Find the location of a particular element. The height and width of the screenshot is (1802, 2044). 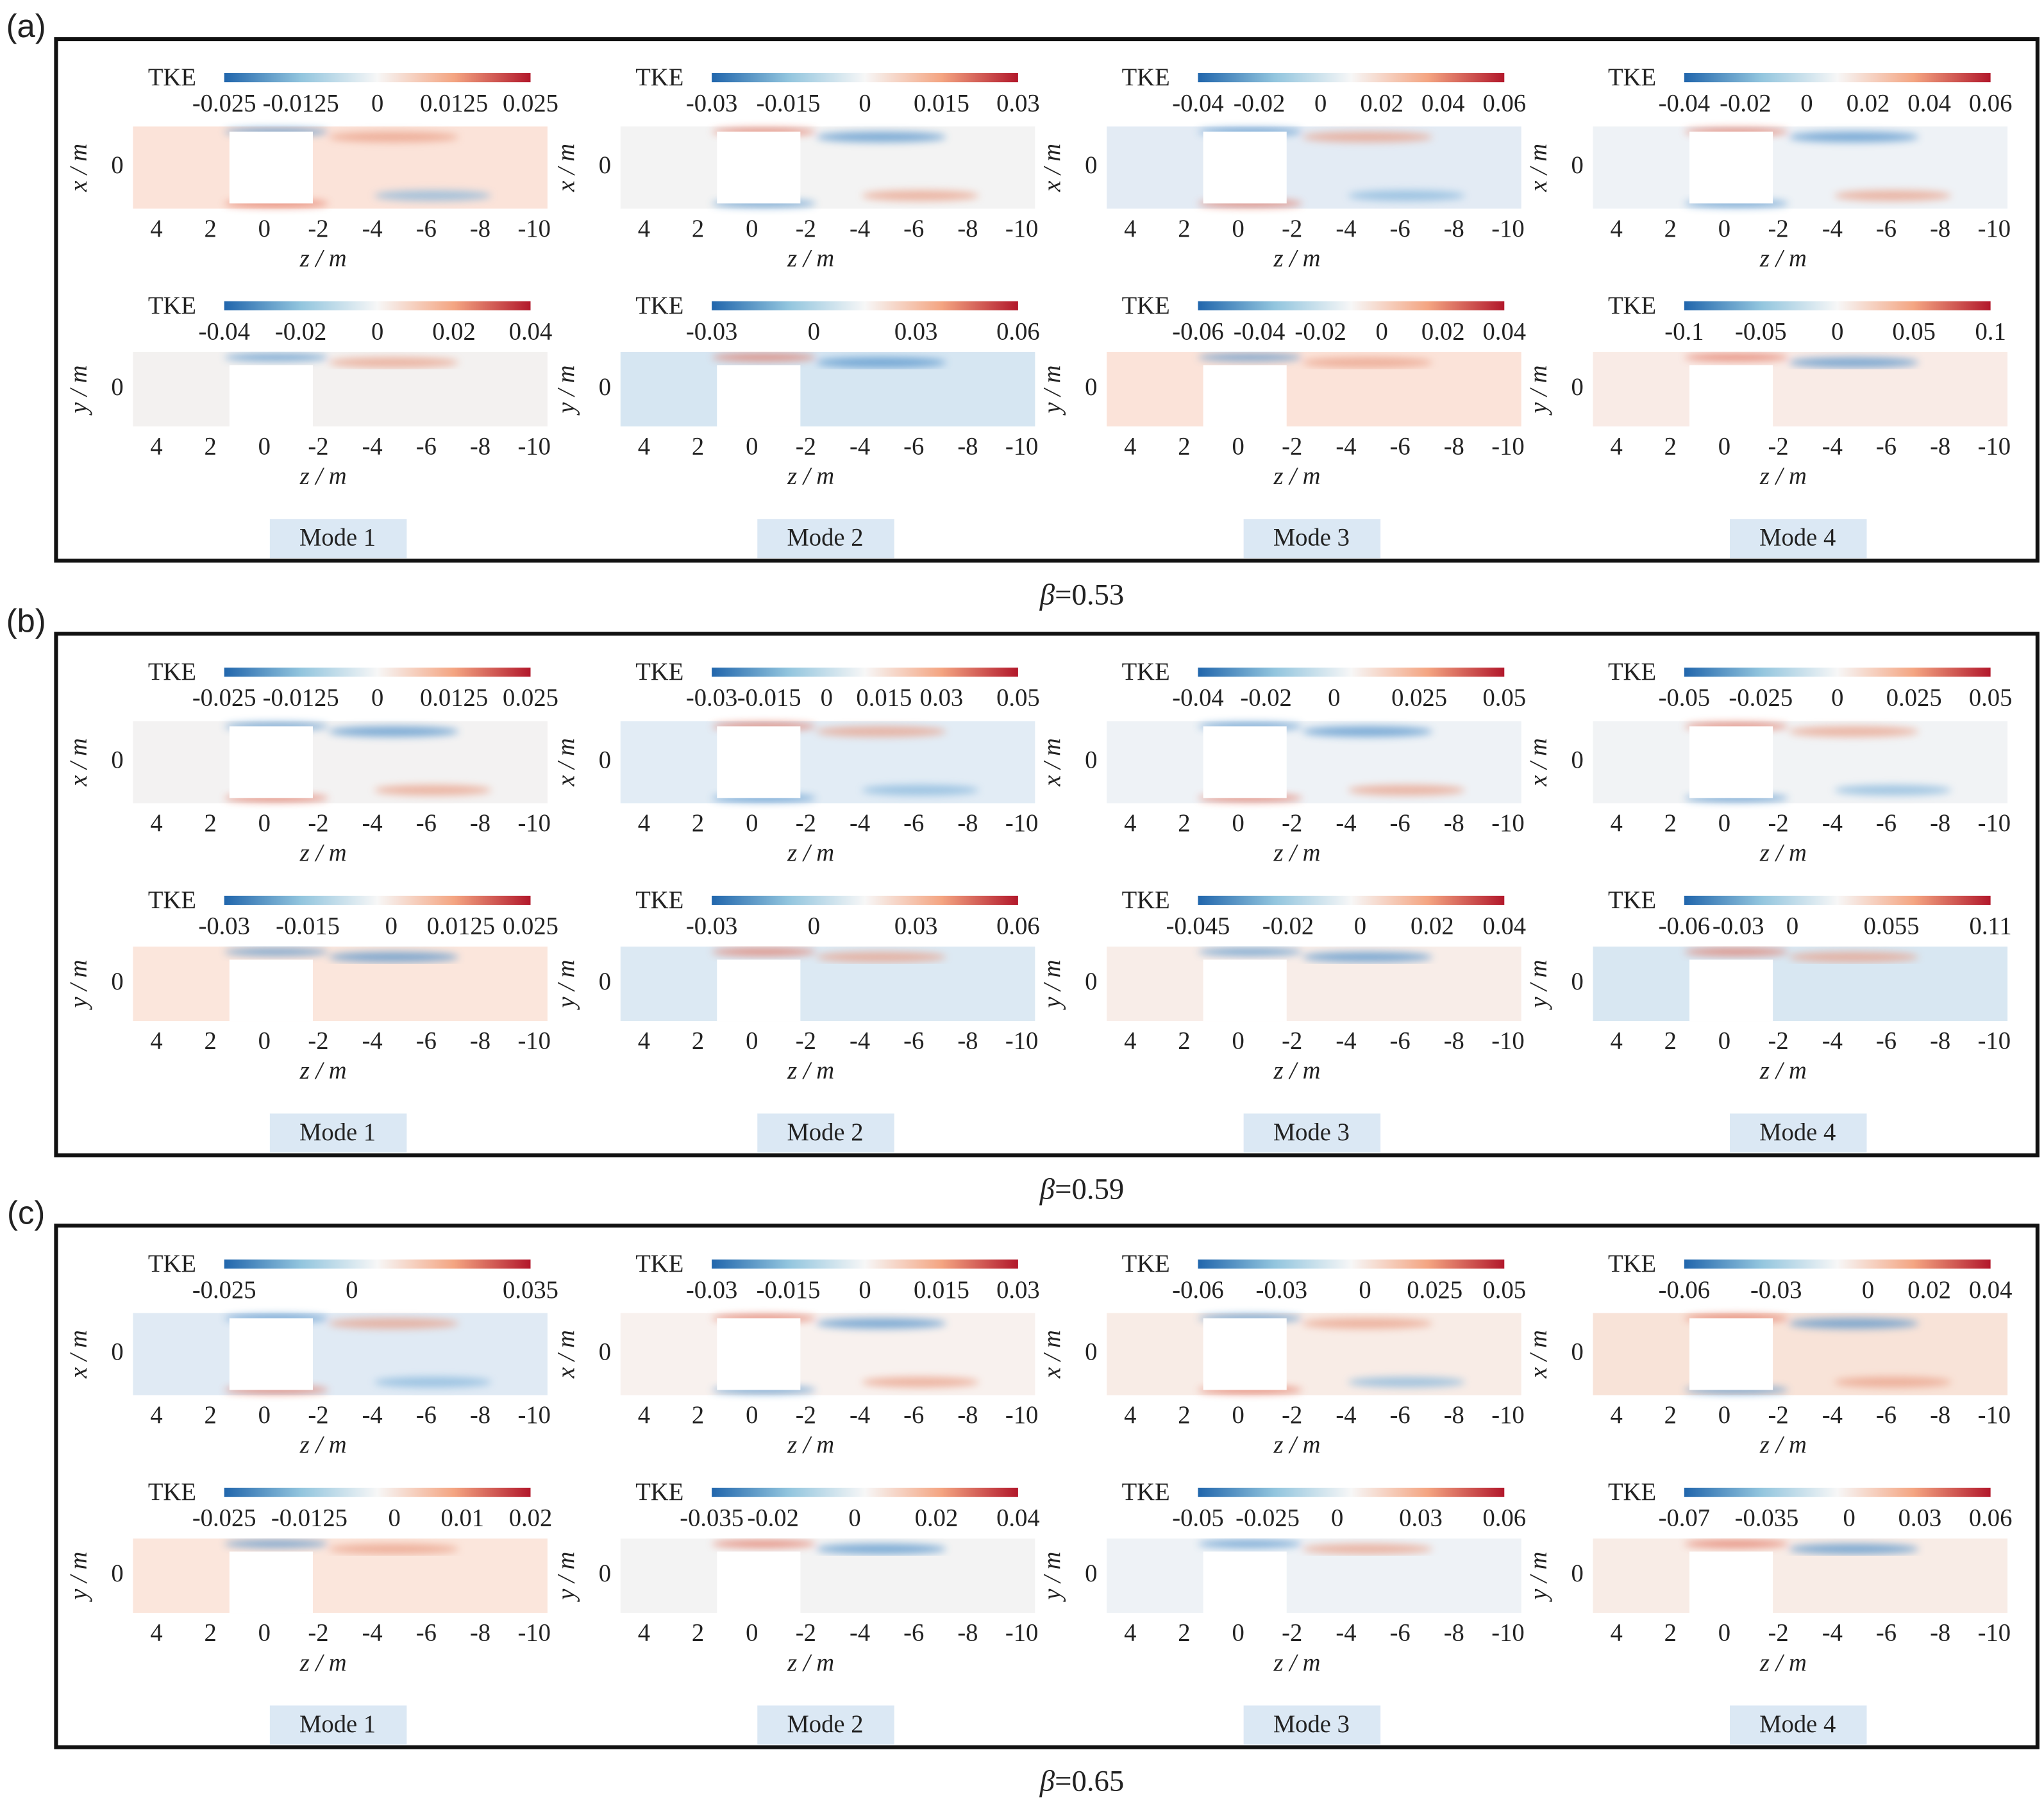

colorbar-tick-label: -0.025 is located at coordinates (1268, 1518).